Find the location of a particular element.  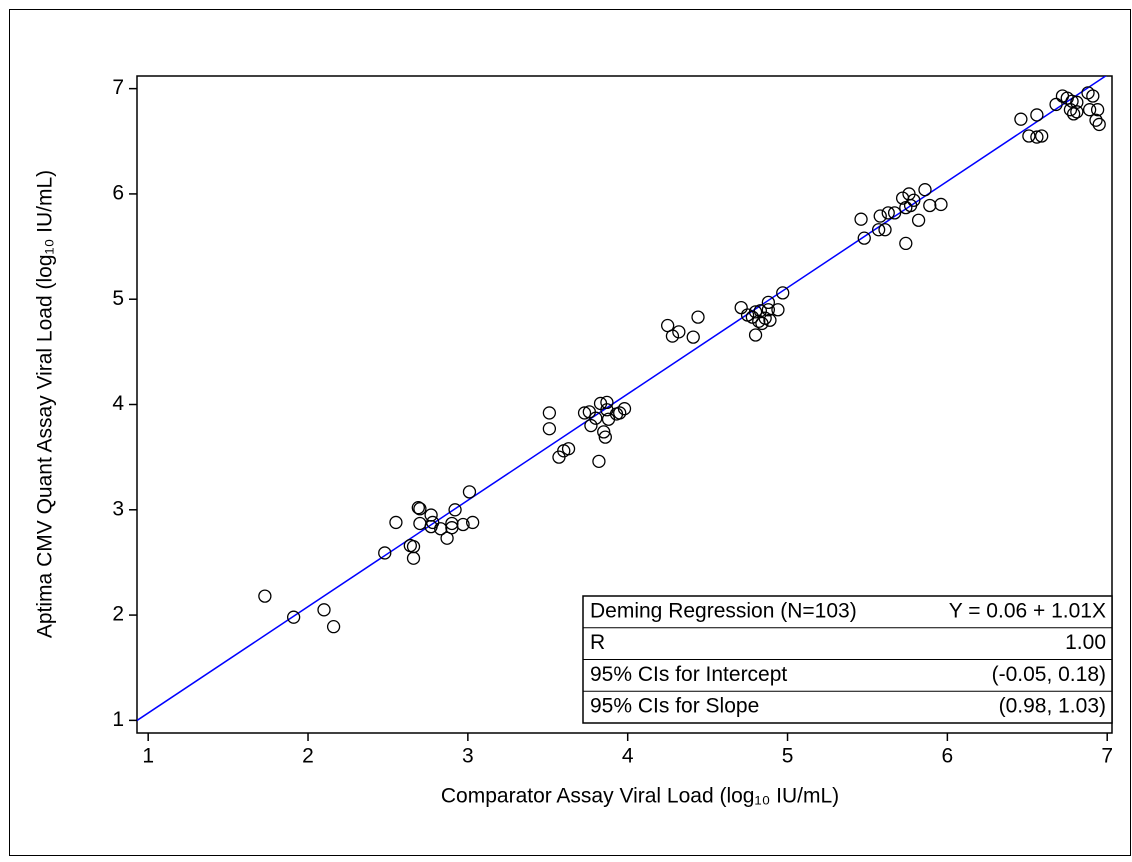

y-tick-label: 4 is located at coordinates (118, 403).